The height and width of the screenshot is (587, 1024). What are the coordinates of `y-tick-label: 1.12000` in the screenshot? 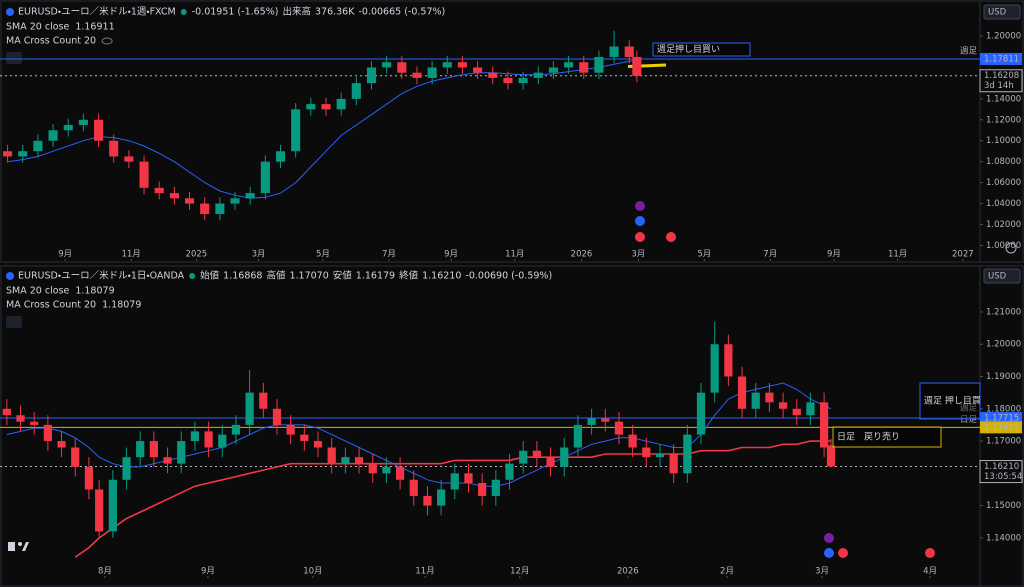 It's located at (1003, 120).